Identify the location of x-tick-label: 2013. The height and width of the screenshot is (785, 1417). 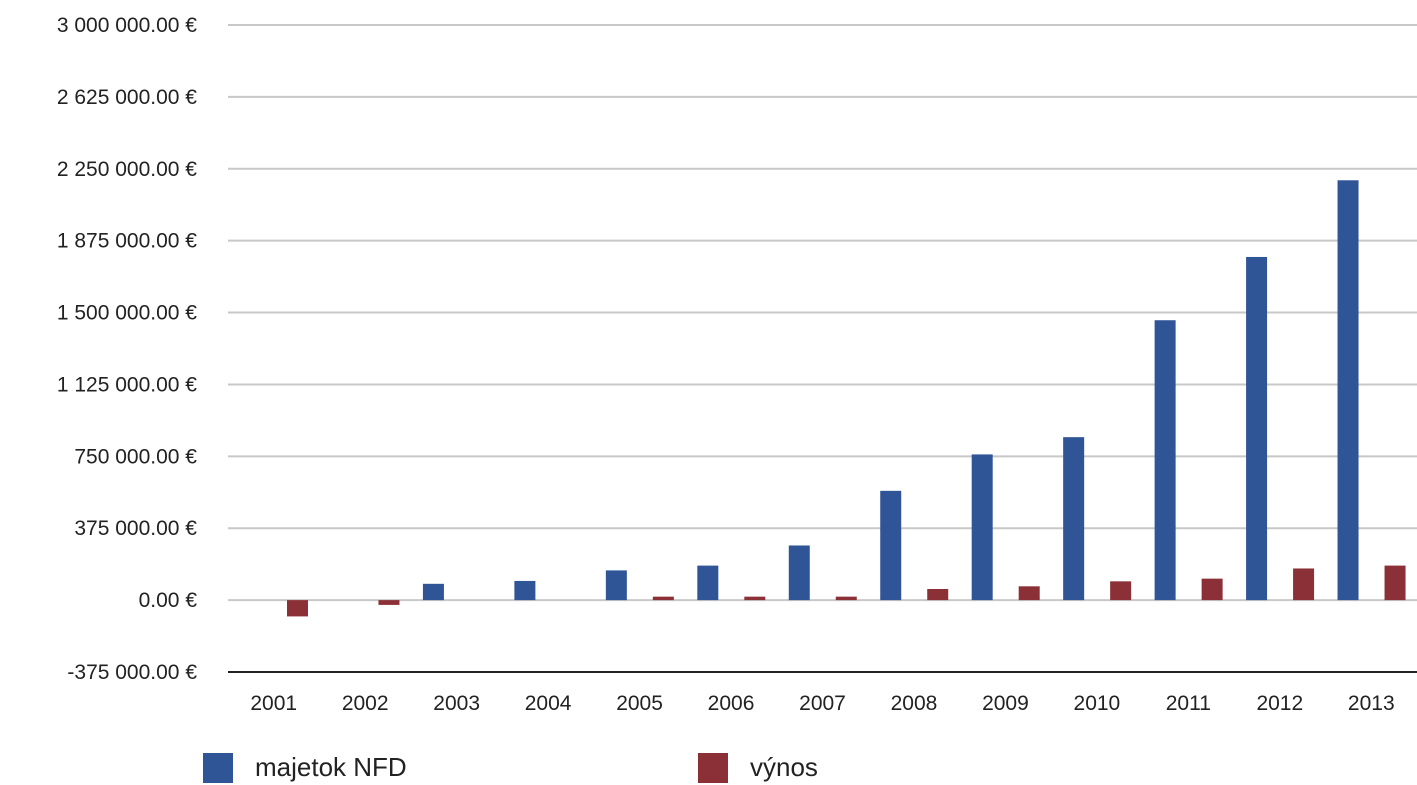
(1371, 703).